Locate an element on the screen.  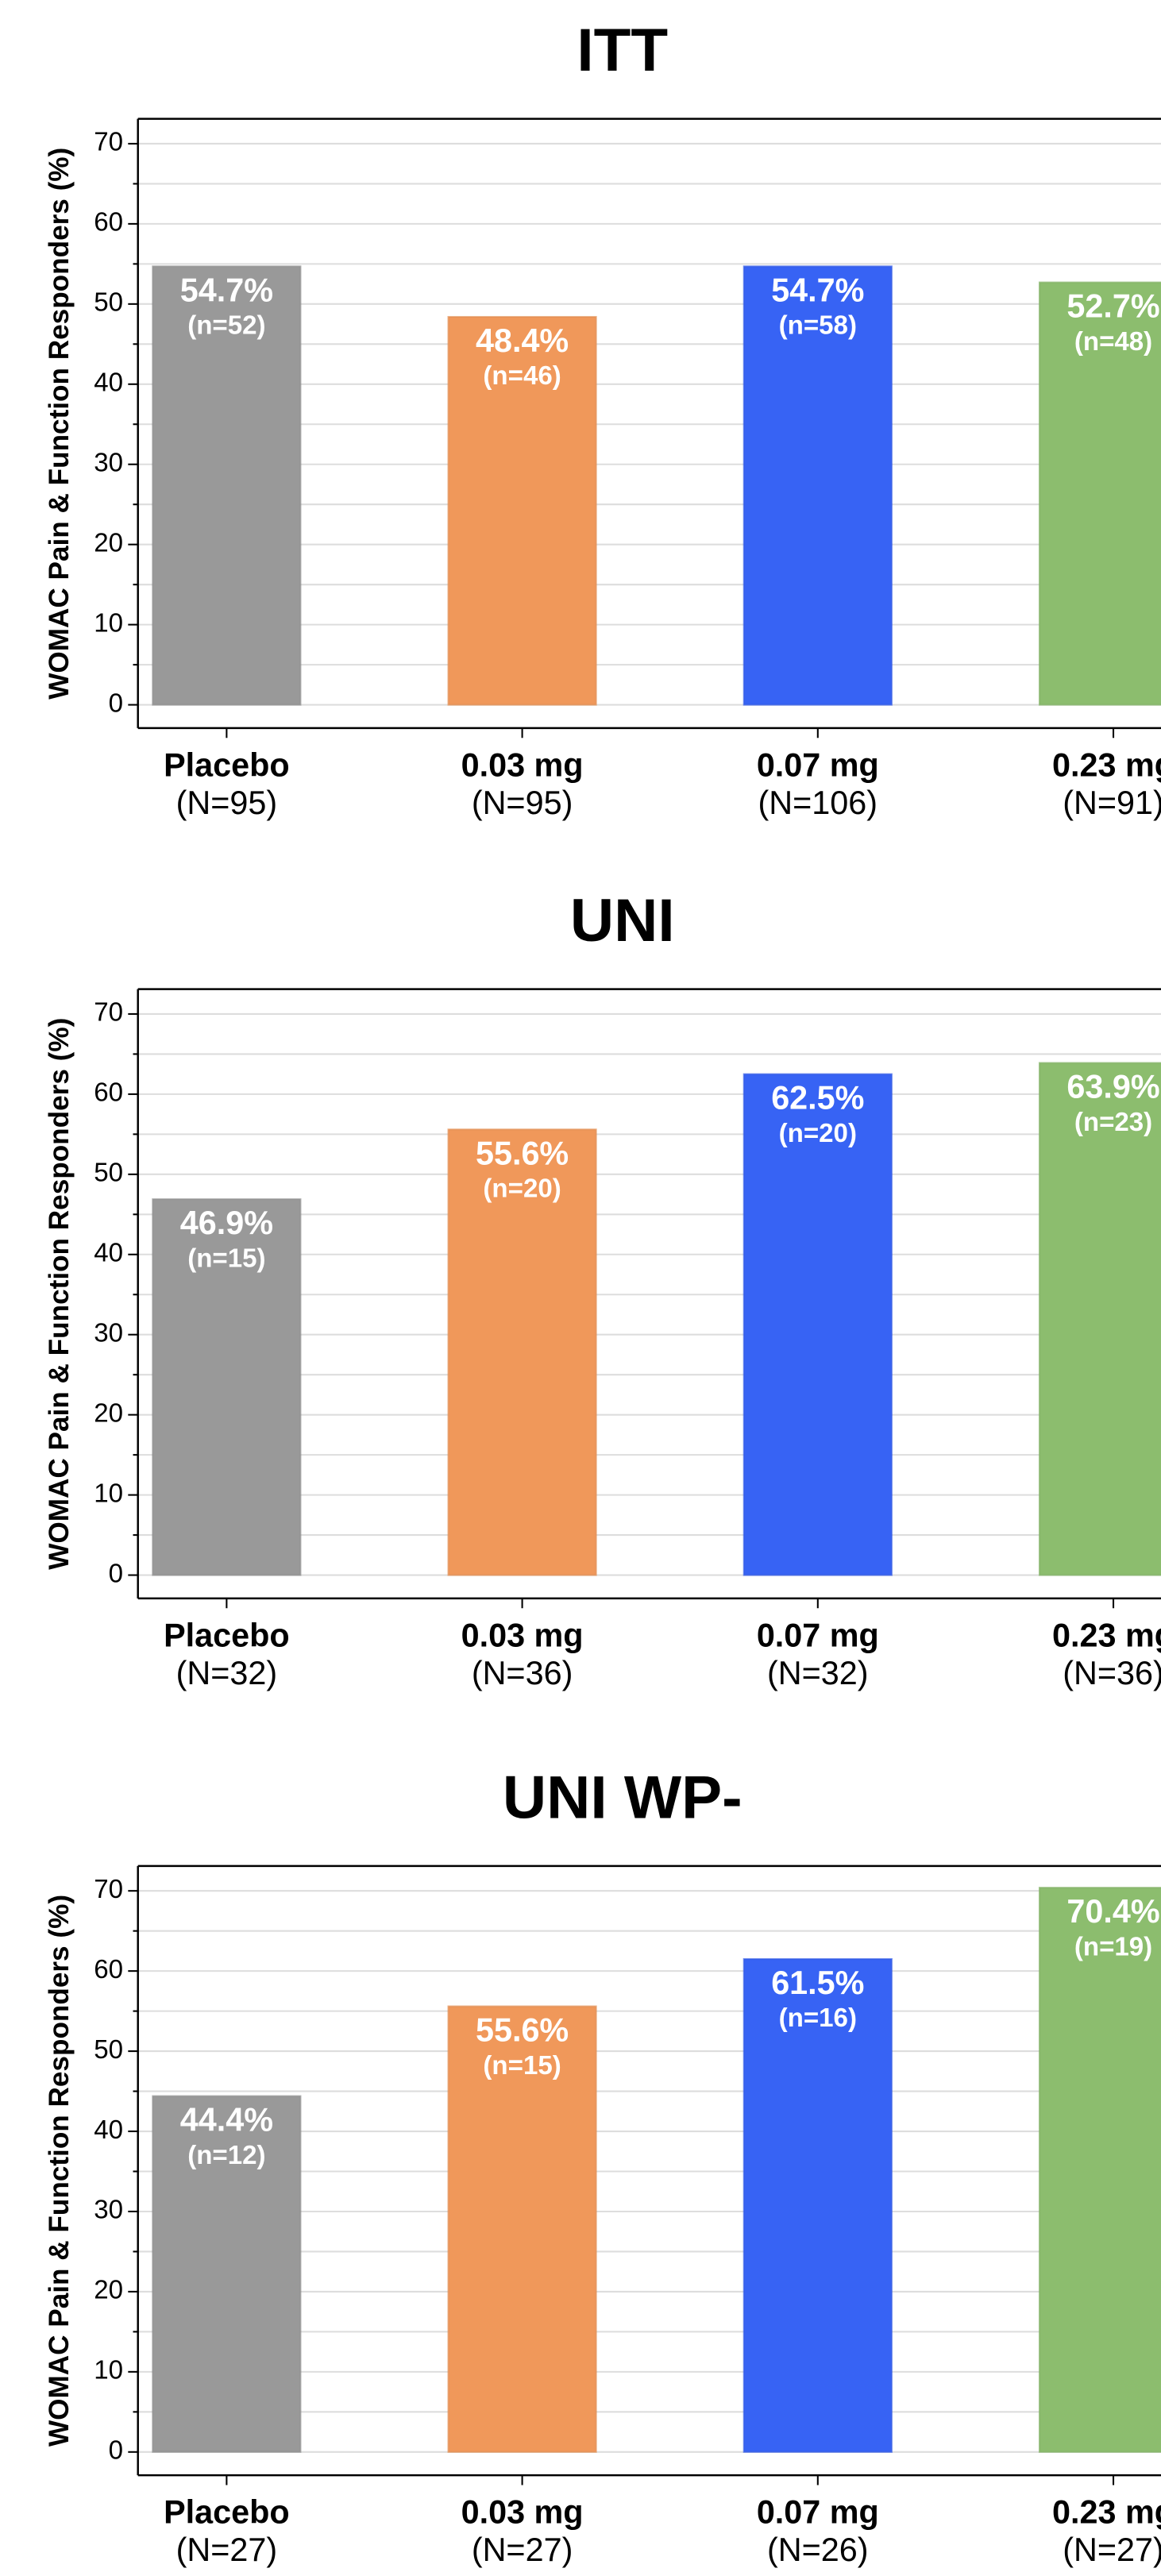
value-label: 52.7% is located at coordinates (1112, 306).